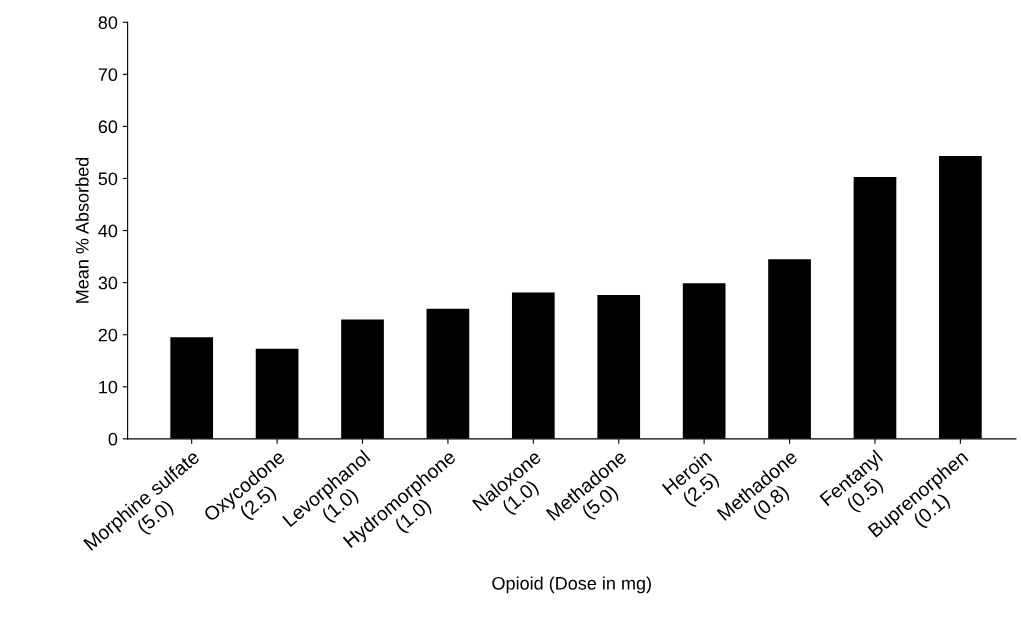  What do you see at coordinates (108, 75) in the screenshot?
I see `y-tick-label: 70` at bounding box center [108, 75].